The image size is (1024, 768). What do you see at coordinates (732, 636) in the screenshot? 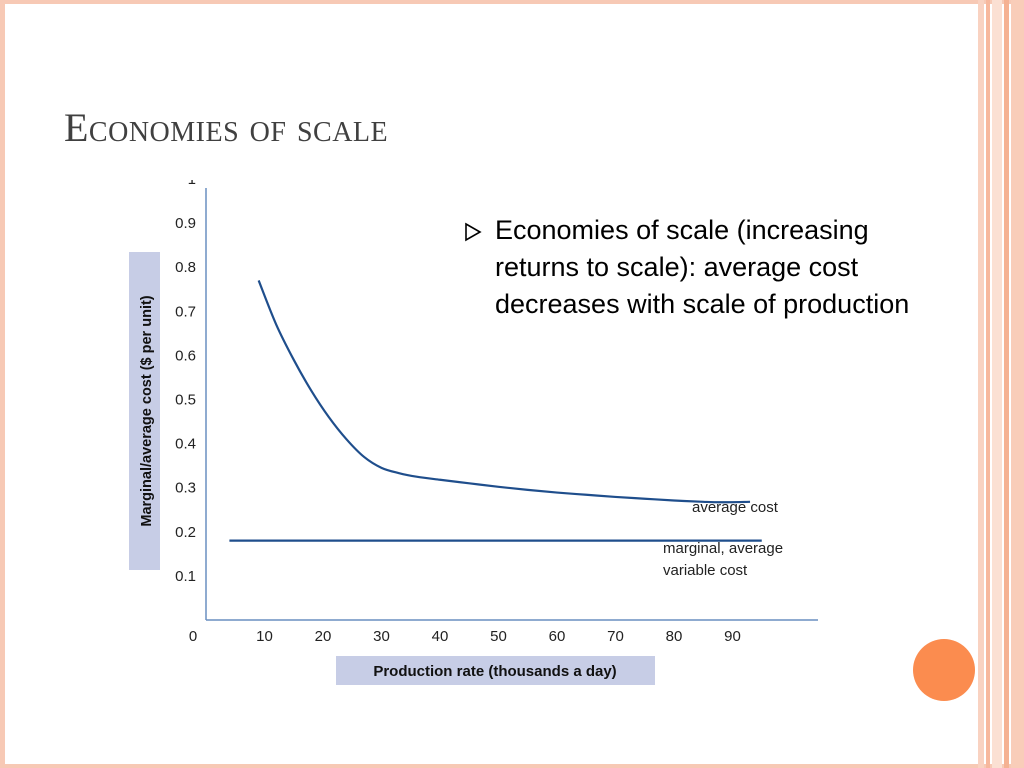
I see `x-tick-label: 90` at bounding box center [732, 636].